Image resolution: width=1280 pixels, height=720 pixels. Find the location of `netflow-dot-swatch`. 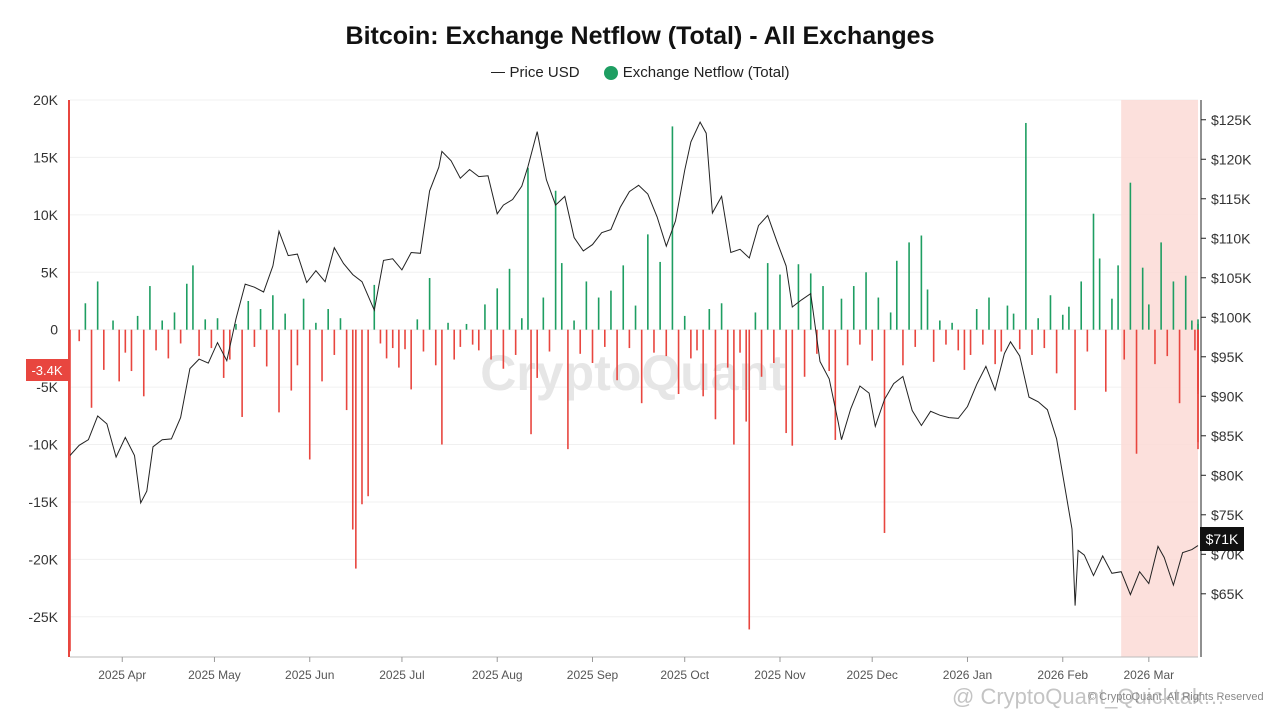

netflow-dot-swatch is located at coordinates (610, 72).